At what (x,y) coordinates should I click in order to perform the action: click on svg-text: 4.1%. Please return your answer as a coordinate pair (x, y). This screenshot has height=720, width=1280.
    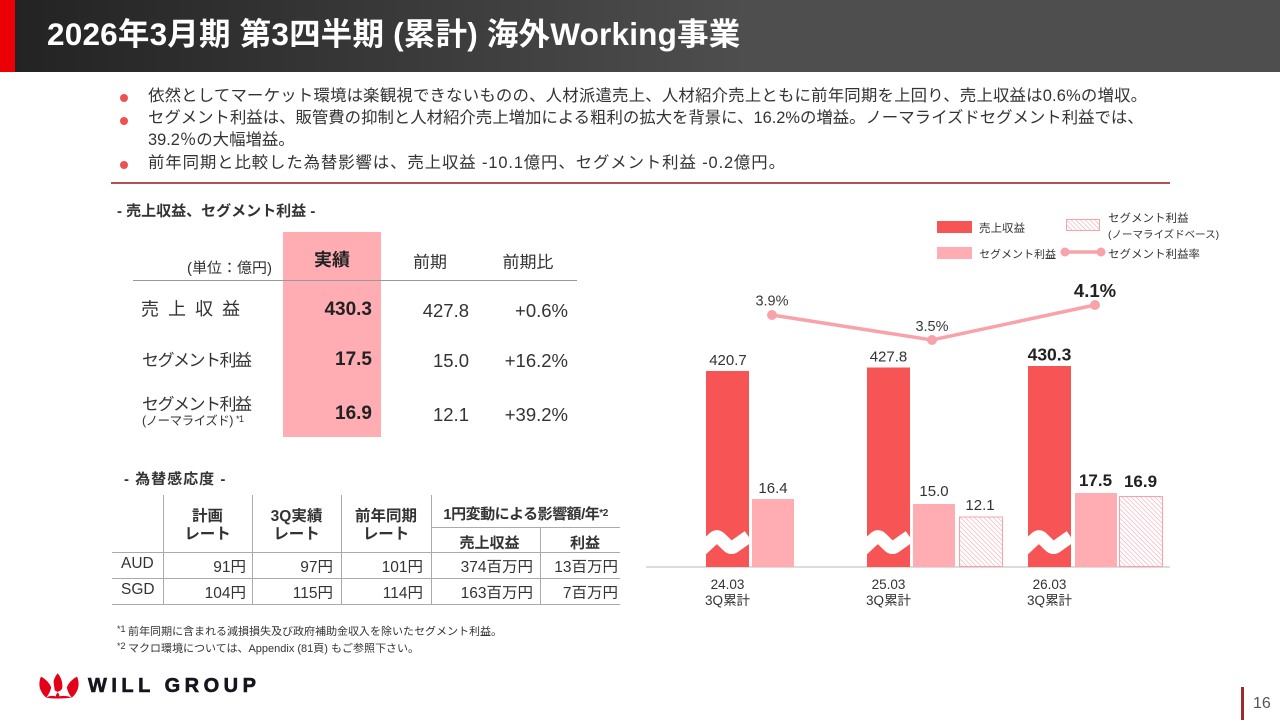
    Looking at the image, I should click on (1095, 290).